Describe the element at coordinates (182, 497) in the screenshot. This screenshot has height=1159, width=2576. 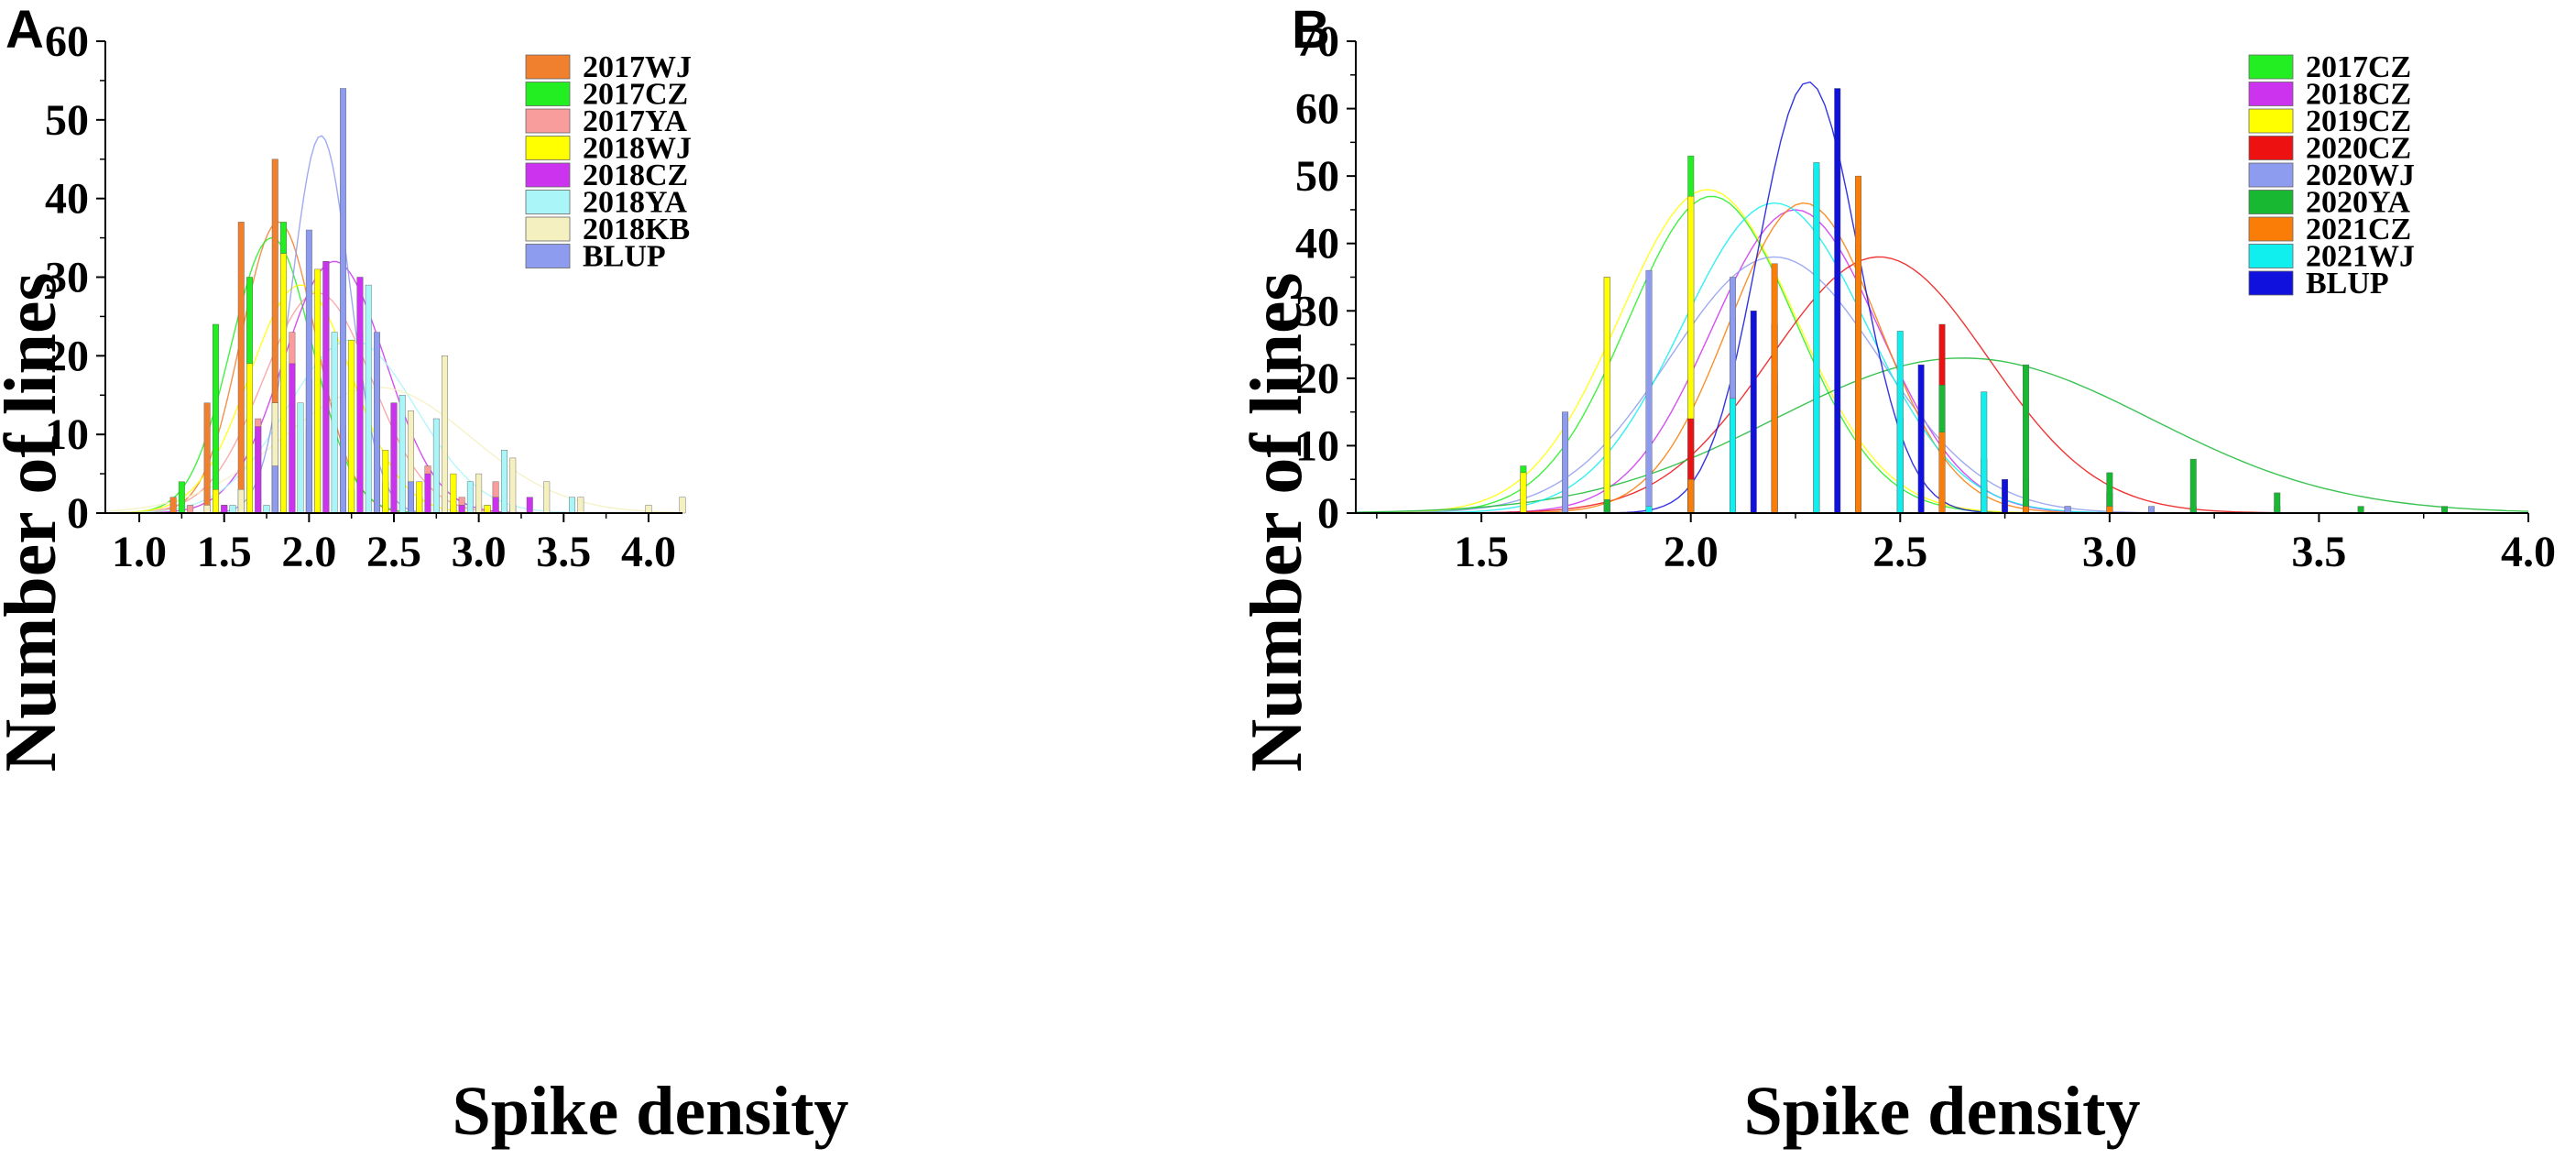
I see `bar-2017cz` at that location.